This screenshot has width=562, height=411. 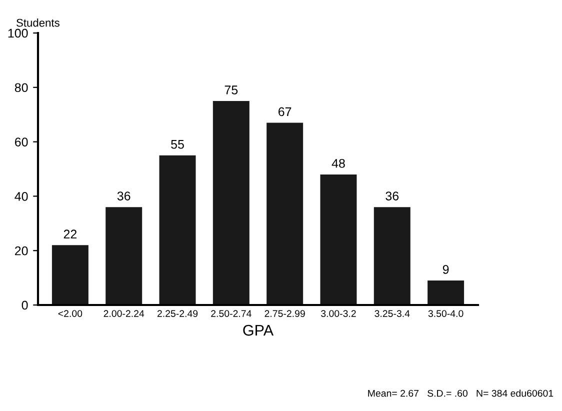 I want to click on data-label: 55, so click(x=177, y=144).